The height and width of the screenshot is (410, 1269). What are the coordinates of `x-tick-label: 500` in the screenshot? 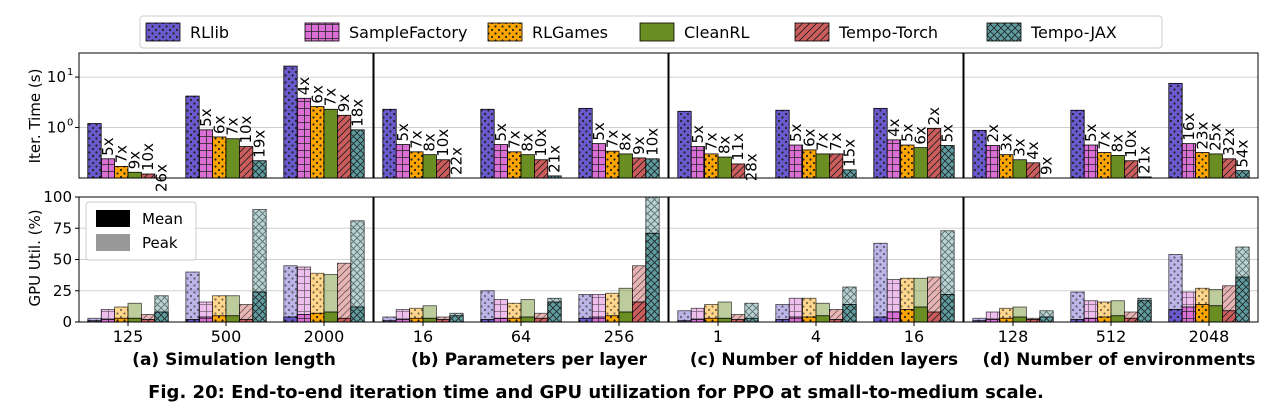 It's located at (226, 336).